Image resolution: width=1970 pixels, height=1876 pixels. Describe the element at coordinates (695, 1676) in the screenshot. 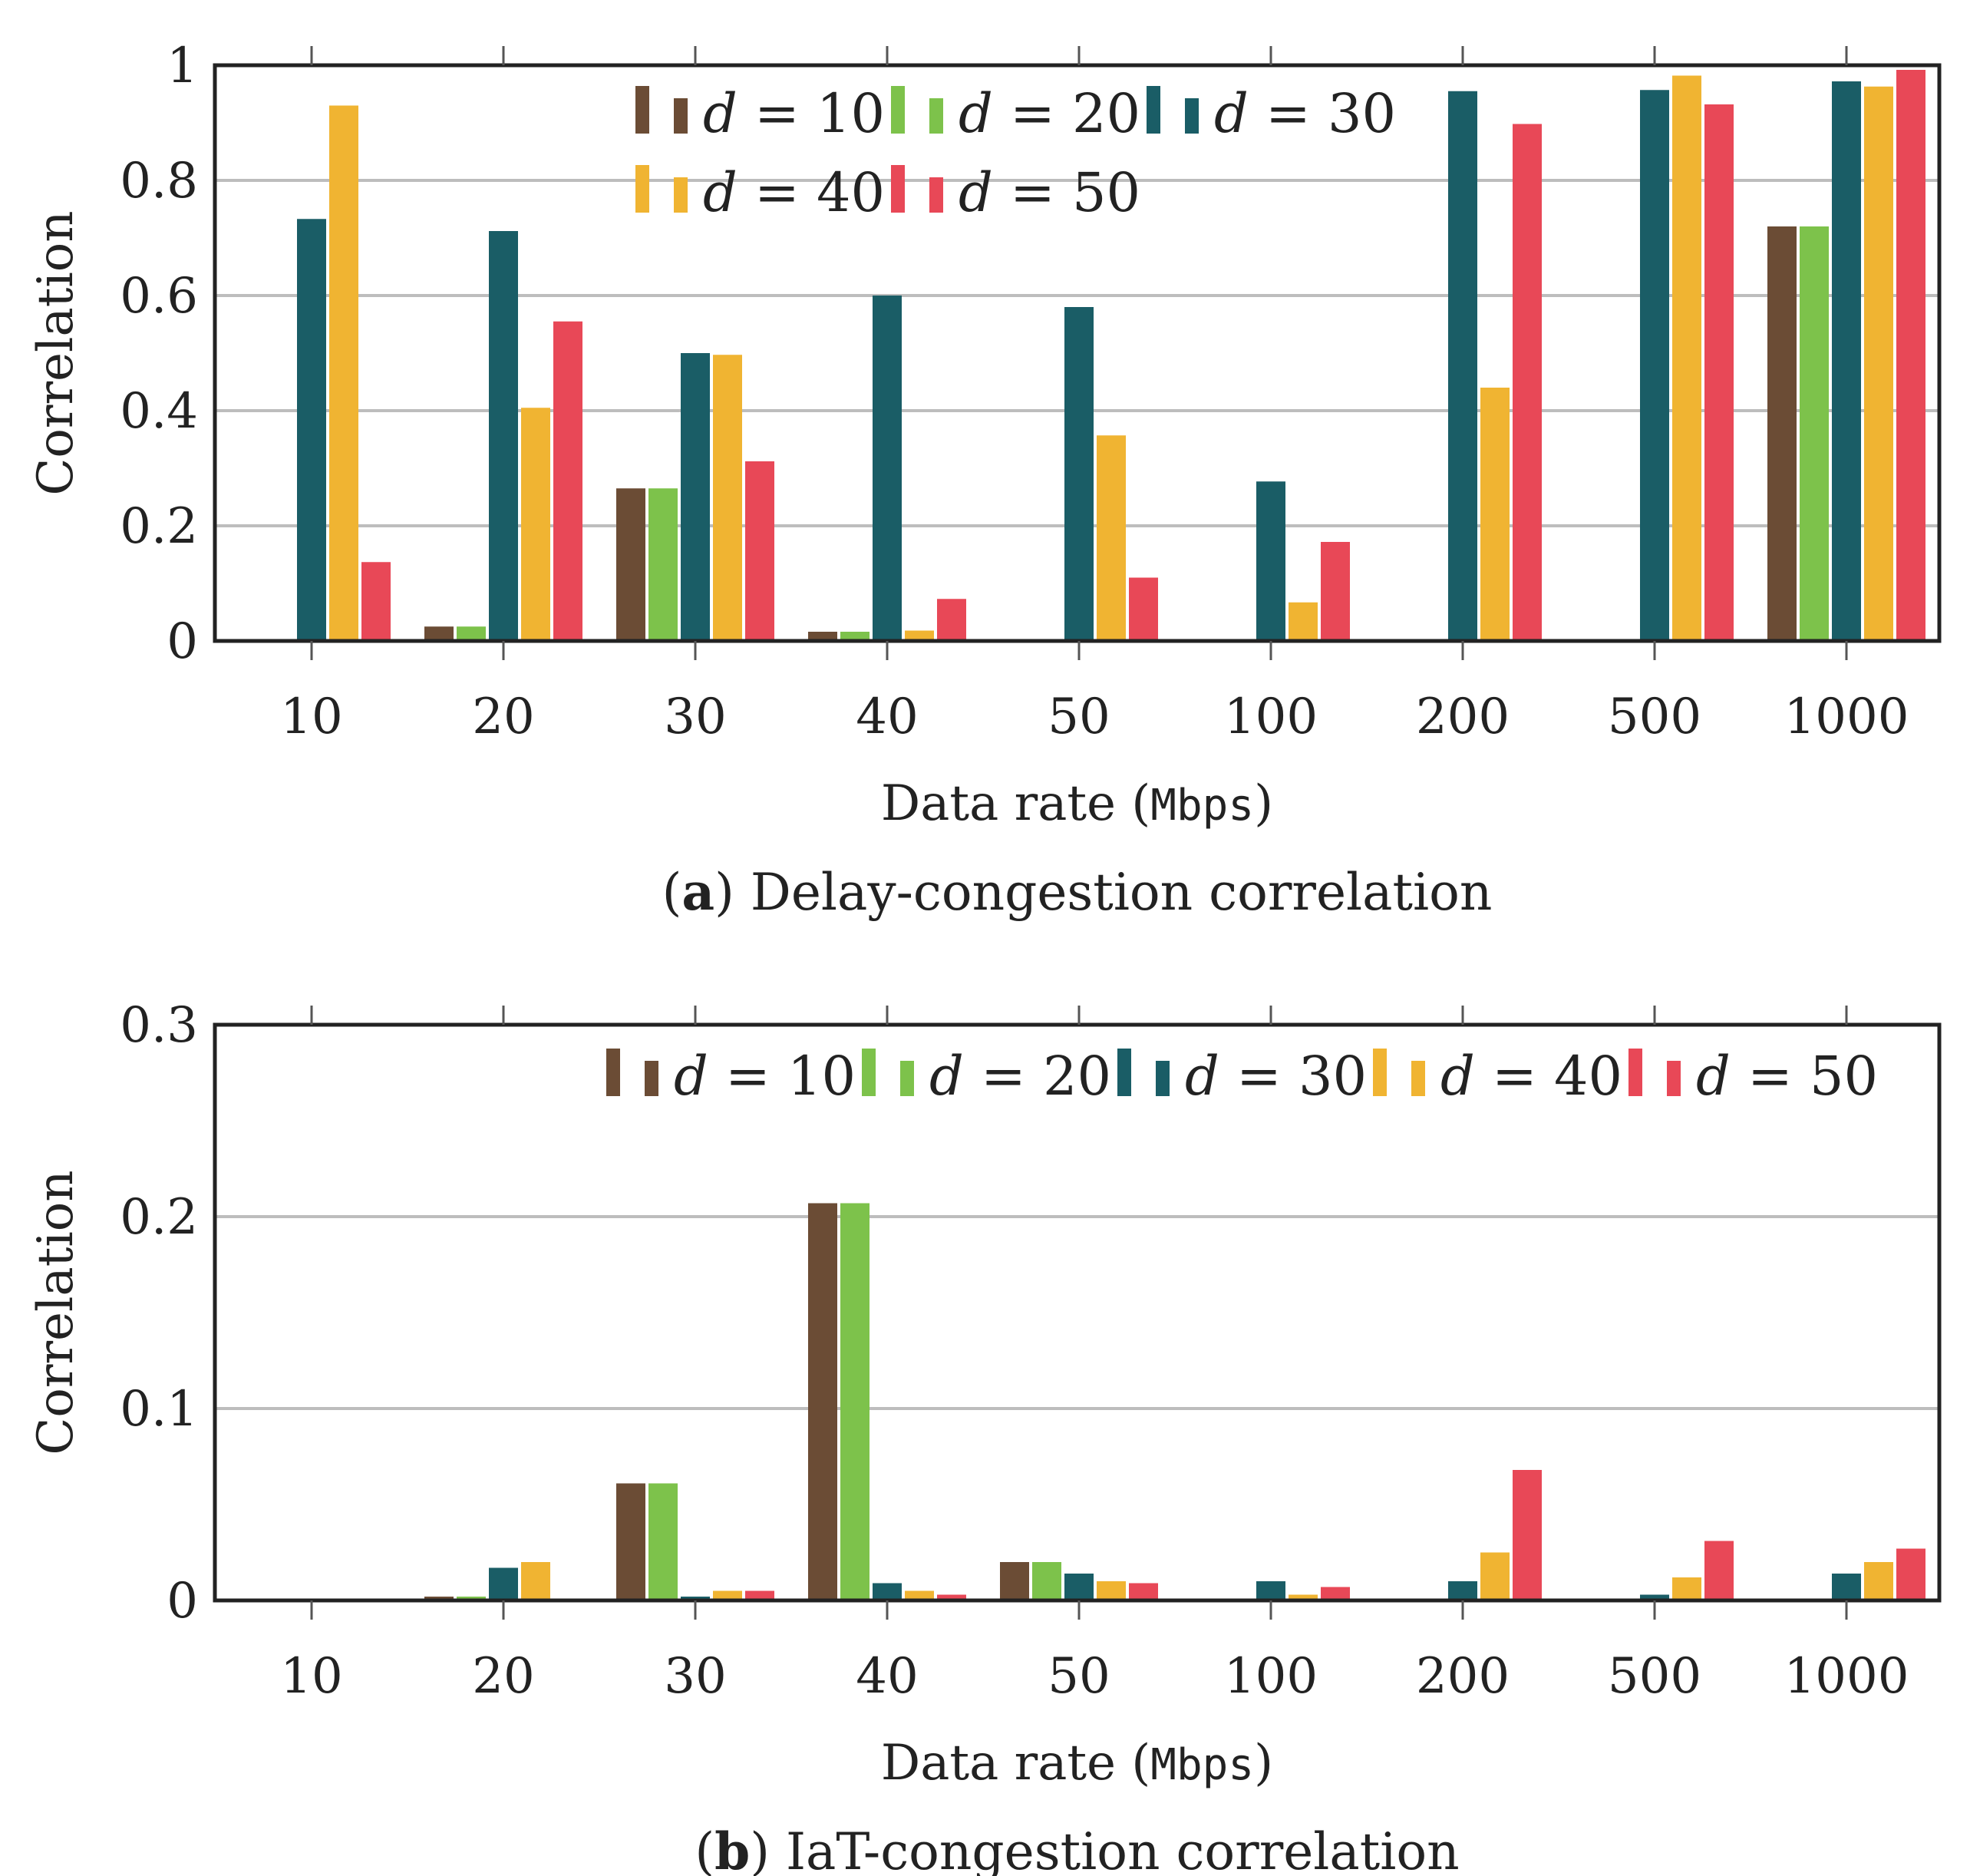

I see `x-tick-label: 30` at that location.